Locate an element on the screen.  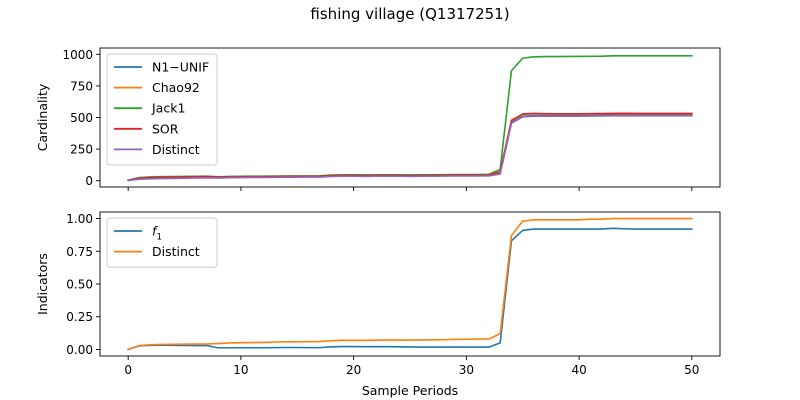
indicators-legend-label: Distinct is located at coordinates (176, 251).